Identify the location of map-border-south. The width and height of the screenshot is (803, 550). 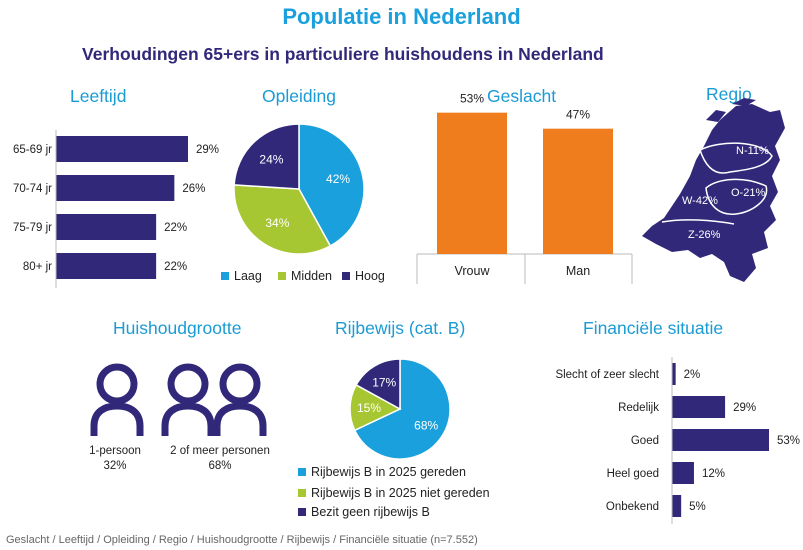
(698, 222).